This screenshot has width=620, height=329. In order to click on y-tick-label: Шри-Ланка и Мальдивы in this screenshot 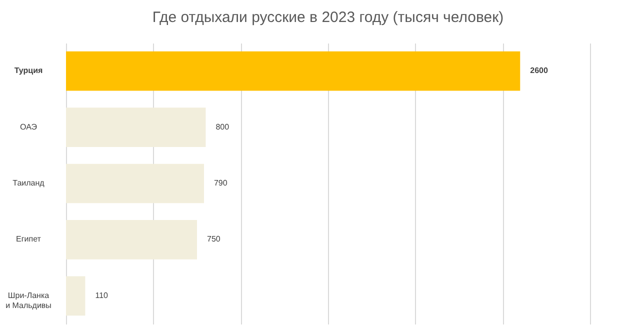, I will do `click(29, 300)`.